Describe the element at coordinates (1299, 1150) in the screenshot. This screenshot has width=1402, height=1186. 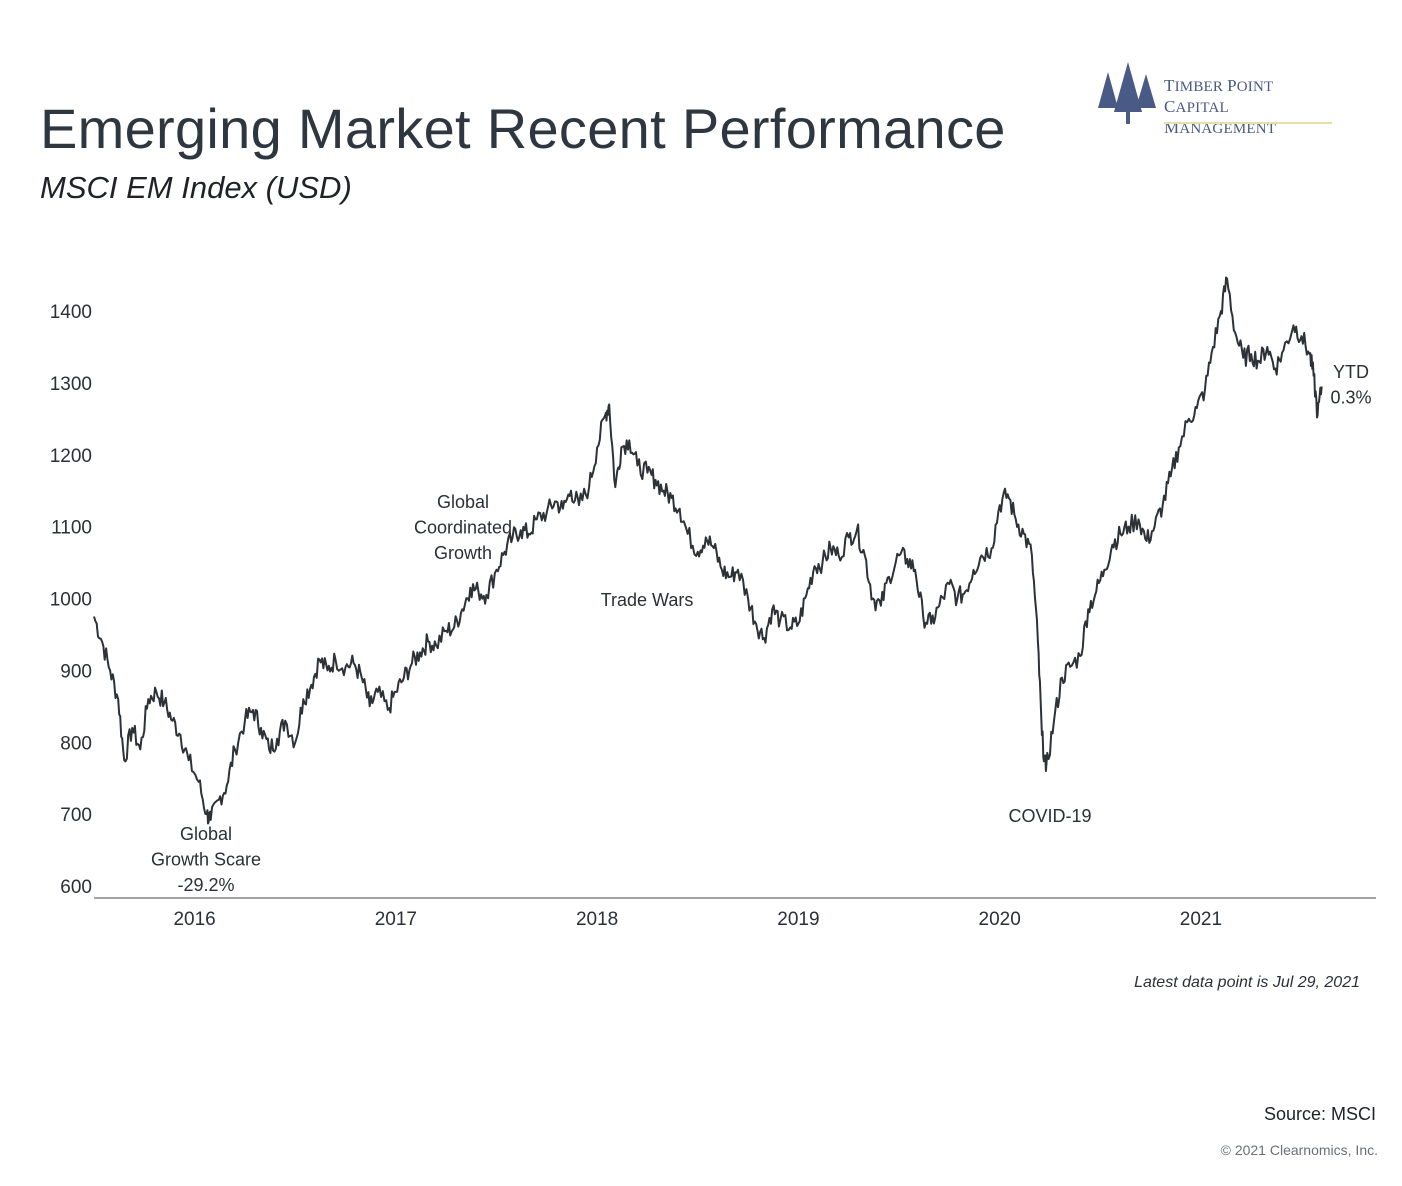
I see `copyright-note: © 2021 Clearnomics, Inc.` at that location.